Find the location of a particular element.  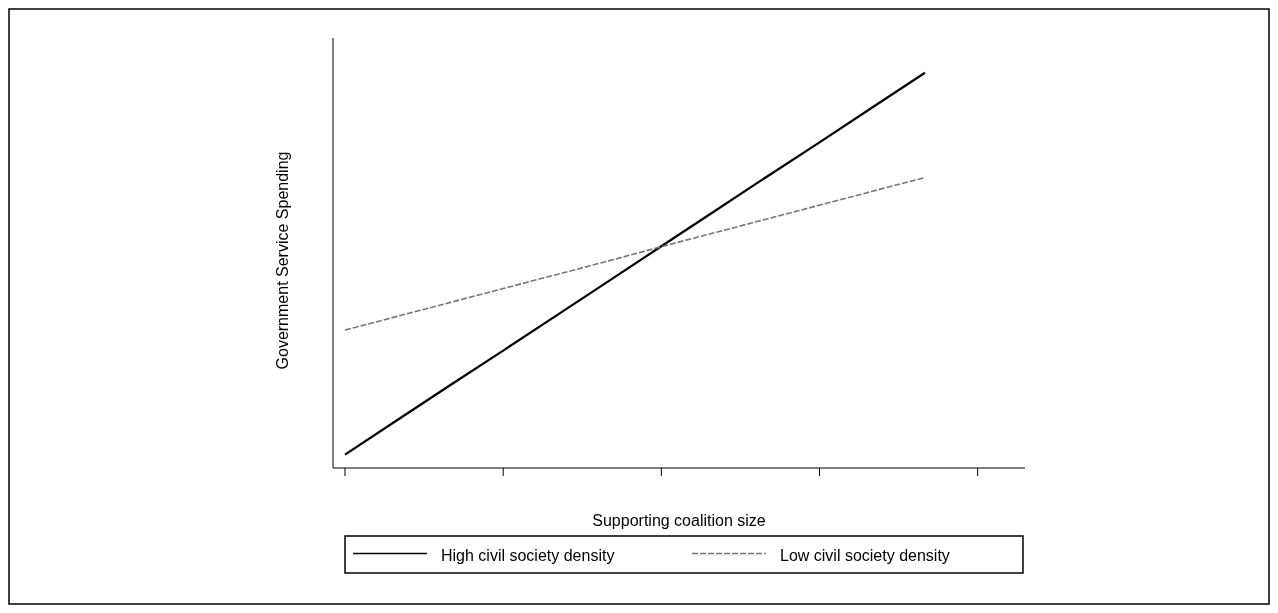

legend-label: High civil society density is located at coordinates (528, 555).